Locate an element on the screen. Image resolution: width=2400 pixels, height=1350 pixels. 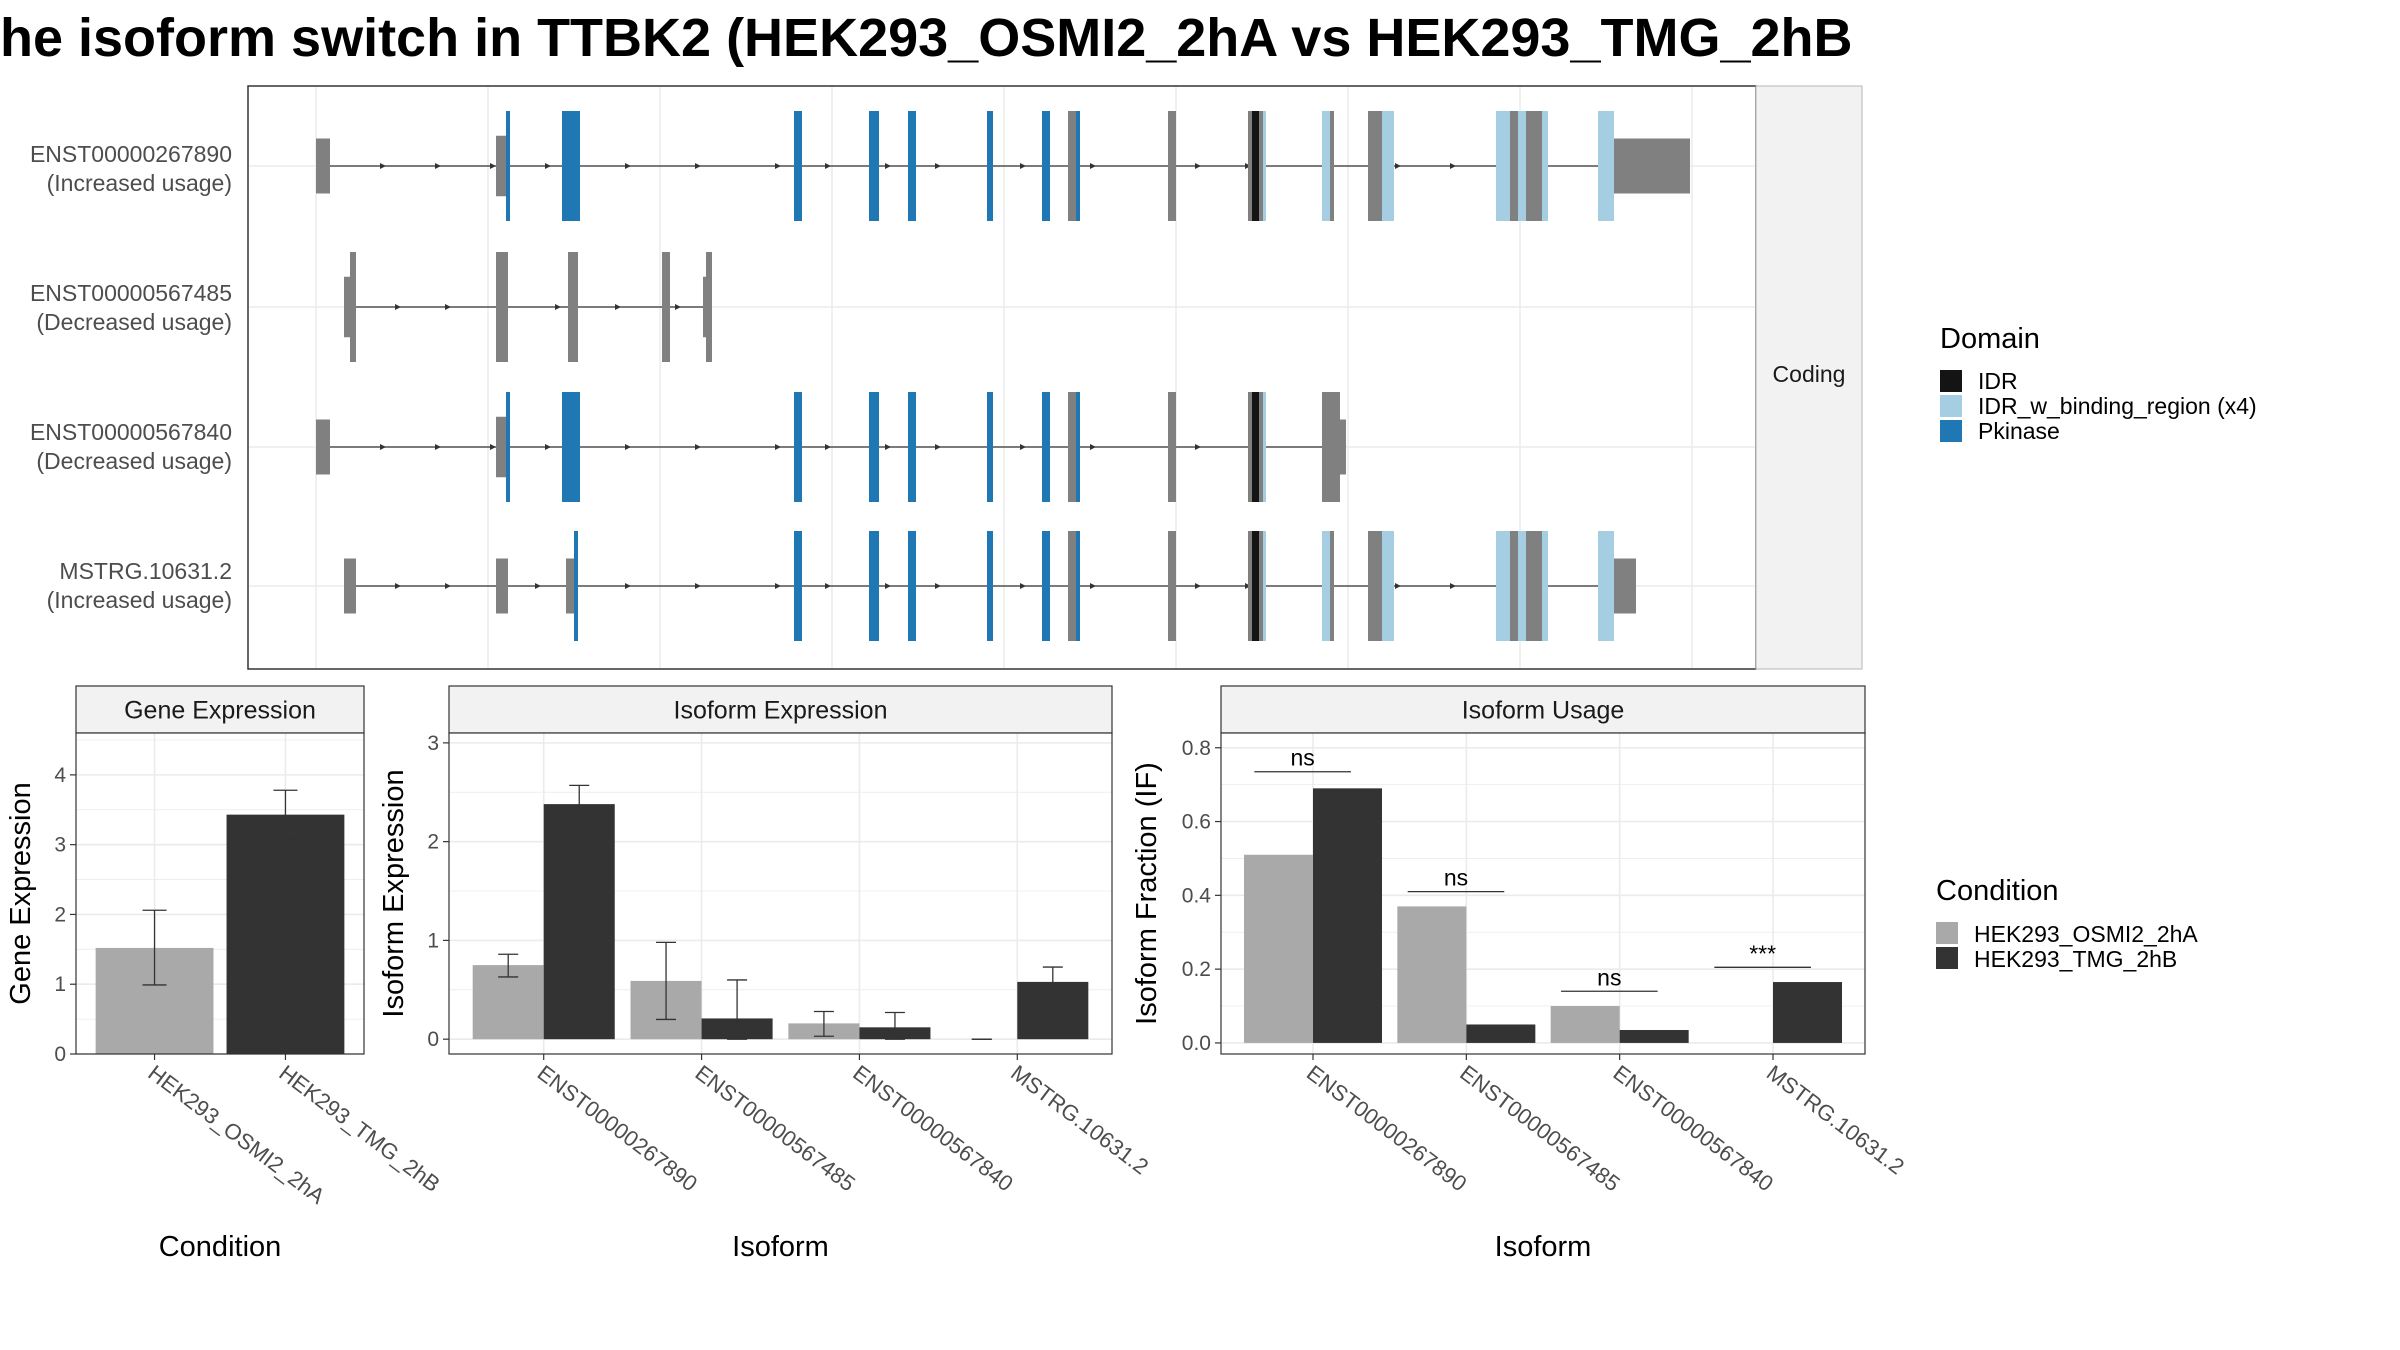
legend-swatch-idr is located at coordinates (1951, 381).